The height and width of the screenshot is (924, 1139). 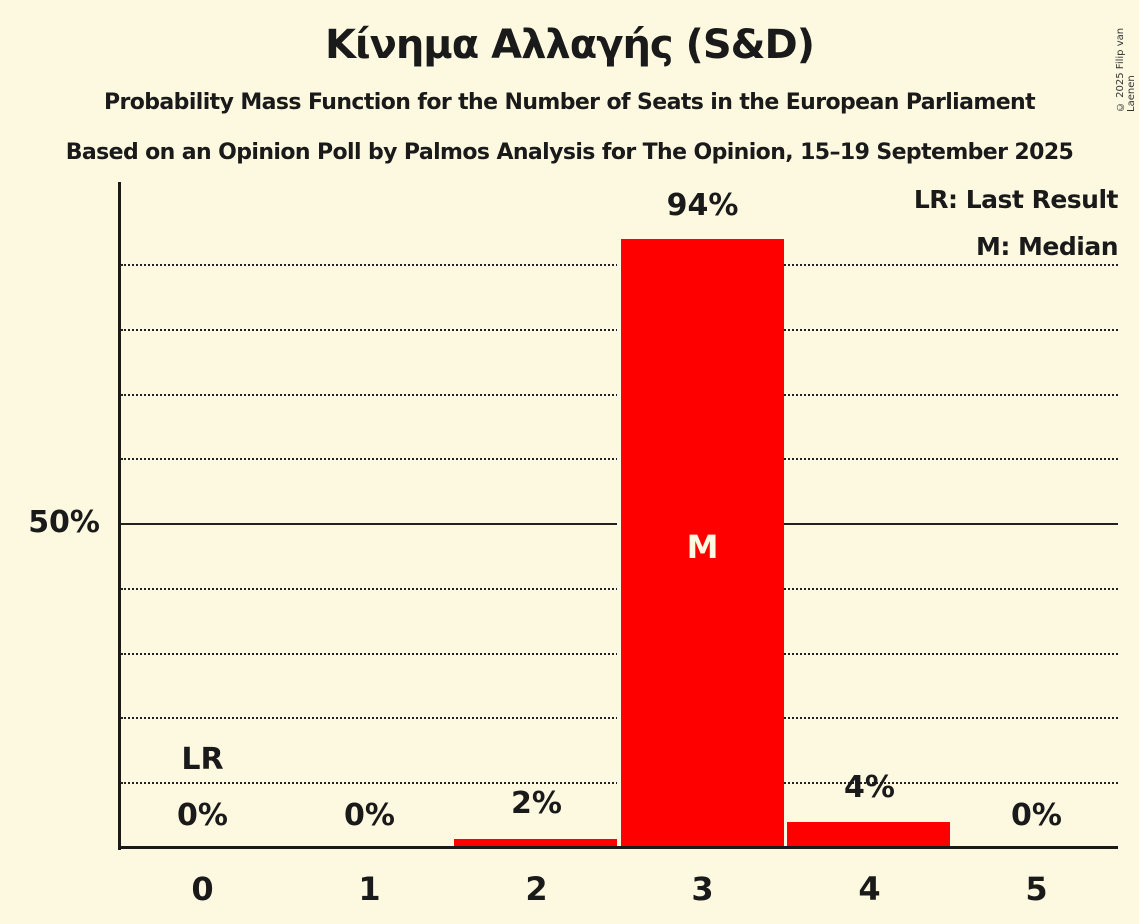 What do you see at coordinates (535, 843) in the screenshot?
I see `bar-2-seats` at bounding box center [535, 843].